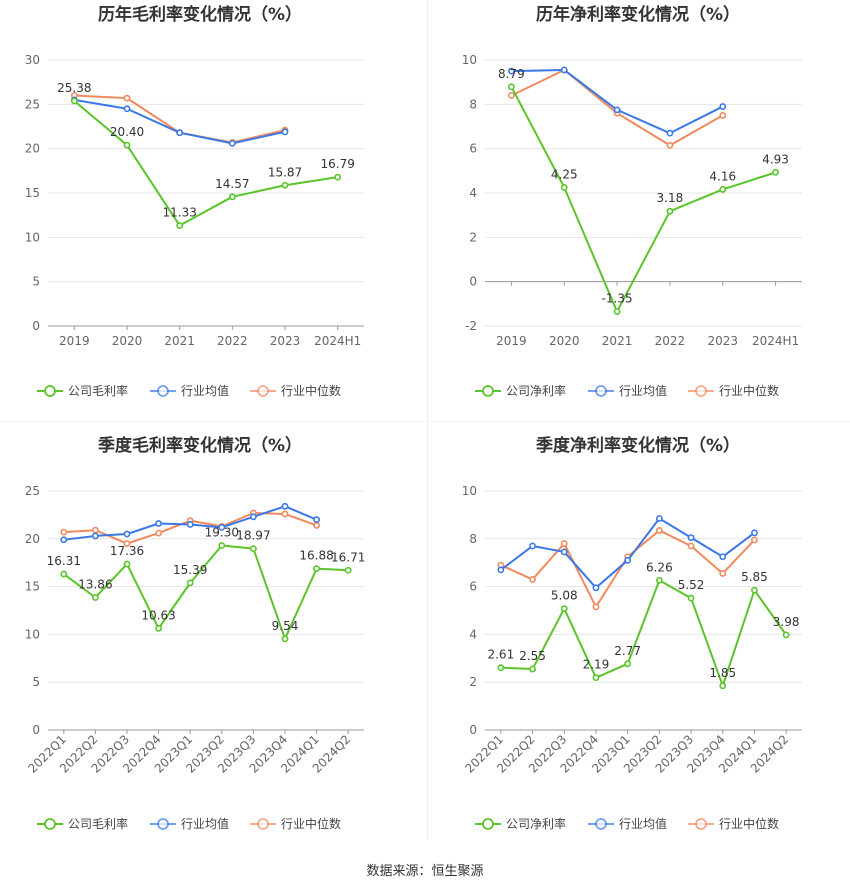 The width and height of the screenshot is (850, 891). Describe the element at coordinates (127, 551) in the screenshot. I see `data-label: 17.36` at that location.